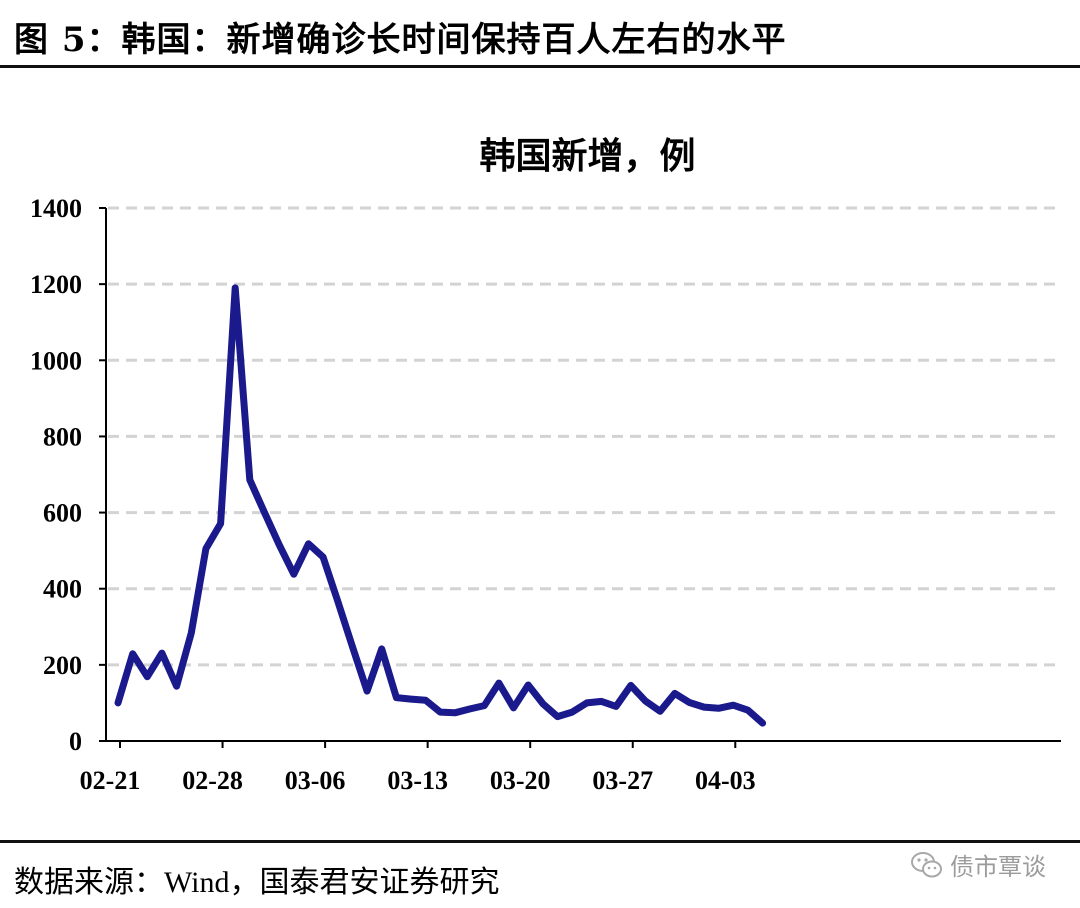 Image resolution: width=1080 pixels, height=908 pixels. What do you see at coordinates (56, 284) in the screenshot?
I see `y-tick-label-1200: 1200` at bounding box center [56, 284].